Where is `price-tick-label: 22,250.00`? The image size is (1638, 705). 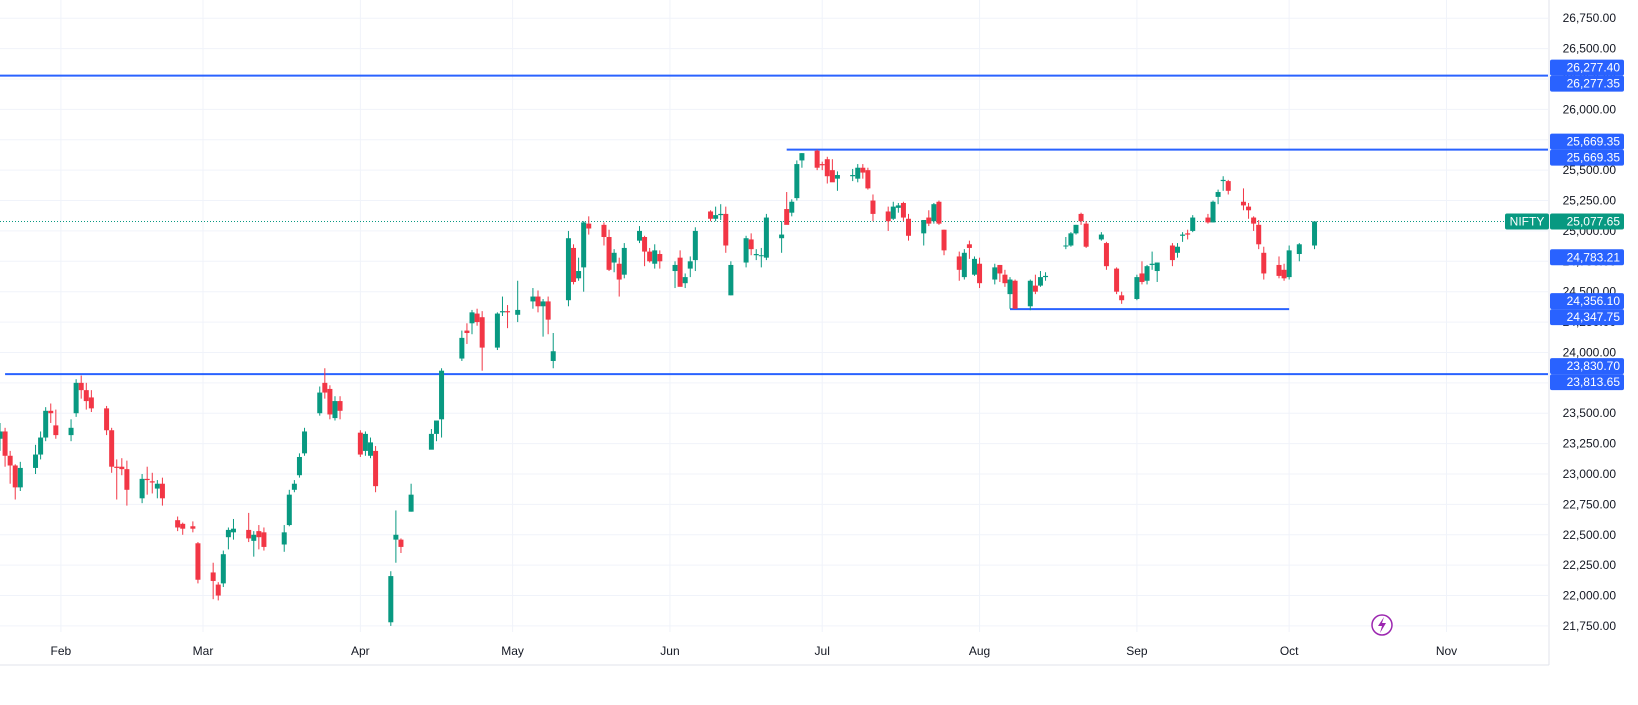 price-tick-label: 22,250.00 is located at coordinates (1590, 565).